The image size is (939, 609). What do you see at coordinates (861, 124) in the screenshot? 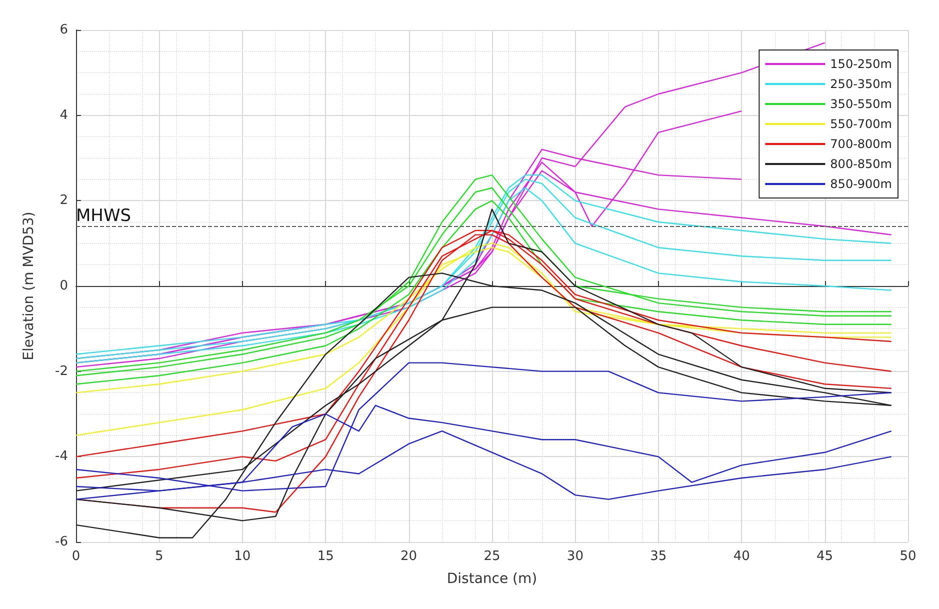
I see `legend-label: 550-700m` at bounding box center [861, 124].